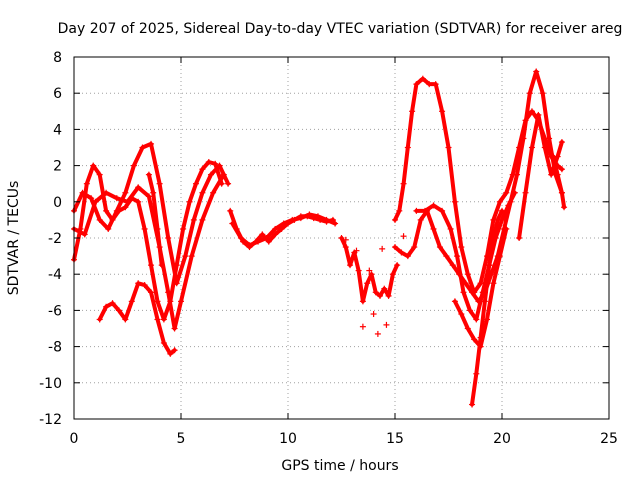 The height and width of the screenshot is (480, 640). What do you see at coordinates (57, 167) in the screenshot?
I see `y-tick-label: 2` at bounding box center [57, 167].